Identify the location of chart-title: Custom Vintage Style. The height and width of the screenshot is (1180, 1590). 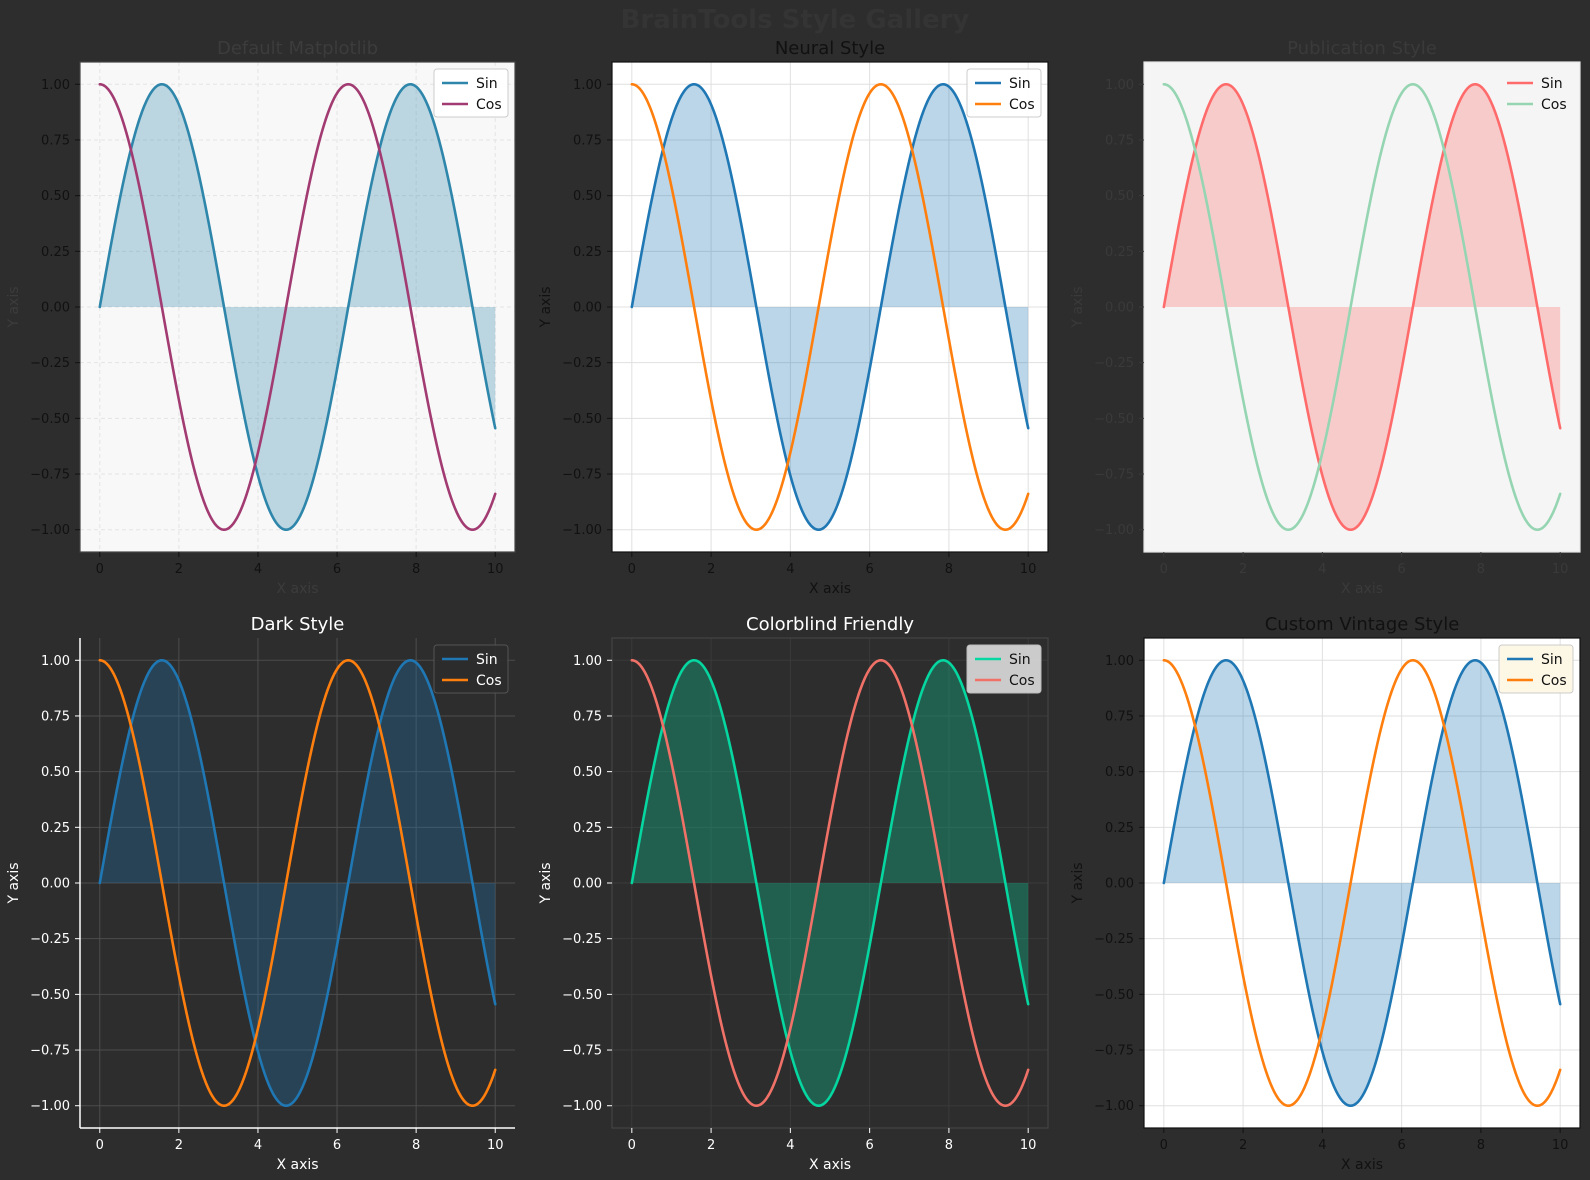
(1362, 624).